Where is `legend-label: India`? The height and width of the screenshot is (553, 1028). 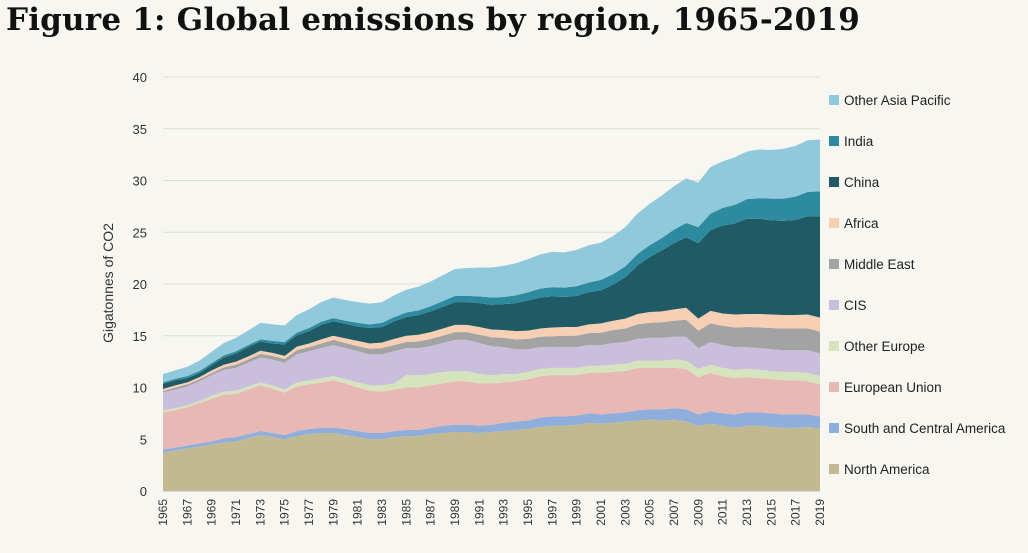
legend-label: India is located at coordinates (859, 141).